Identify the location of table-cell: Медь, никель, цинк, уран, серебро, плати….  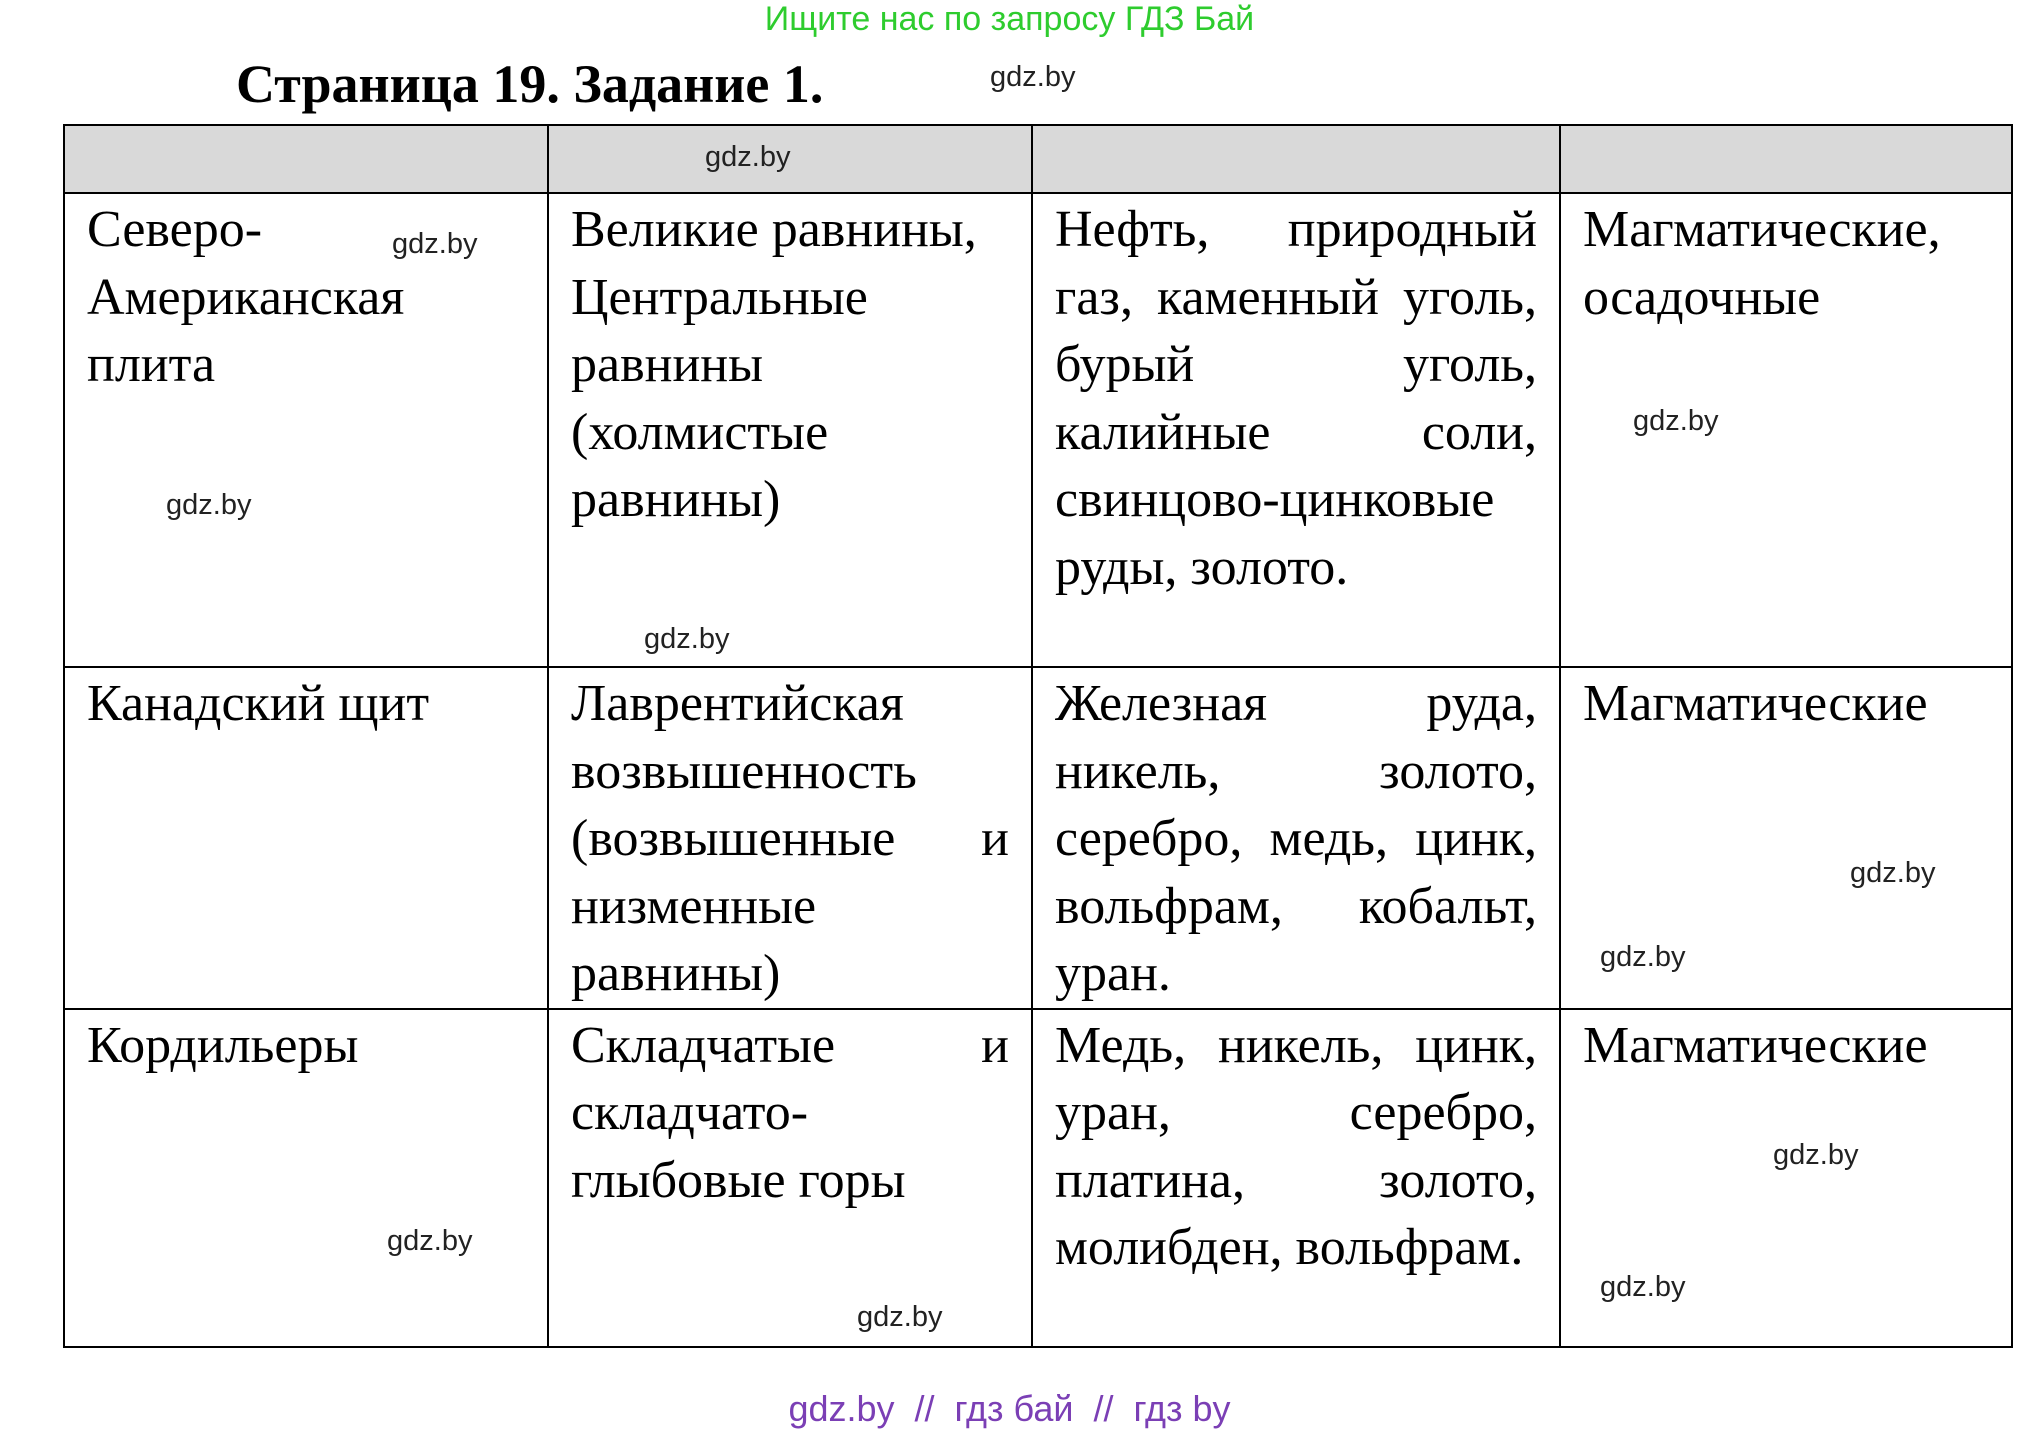
(1296, 1177).